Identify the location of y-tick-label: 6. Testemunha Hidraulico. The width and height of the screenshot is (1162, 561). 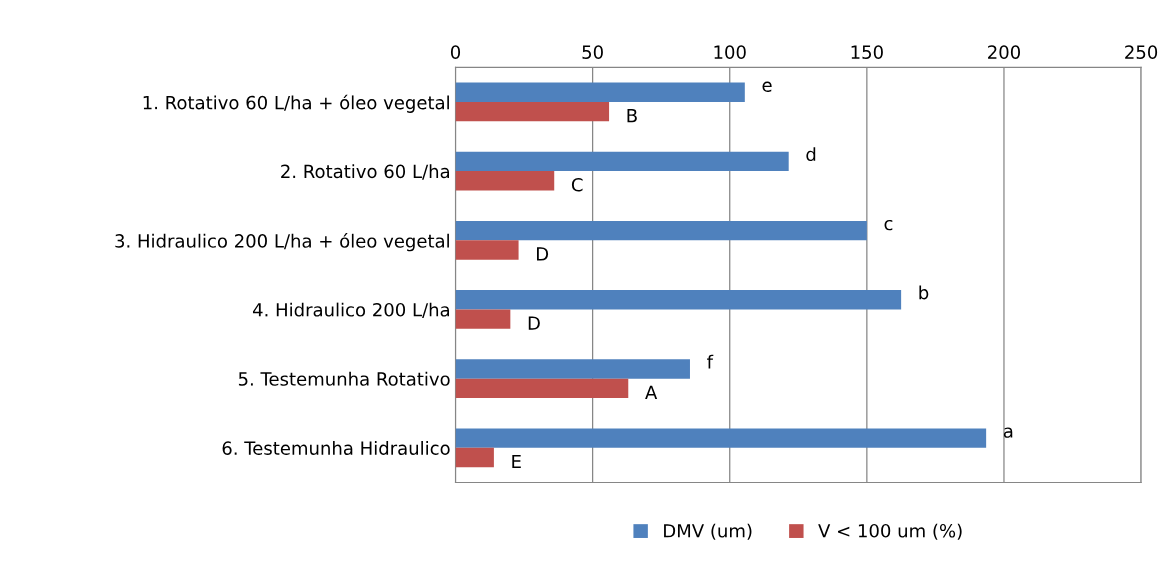
(336, 448).